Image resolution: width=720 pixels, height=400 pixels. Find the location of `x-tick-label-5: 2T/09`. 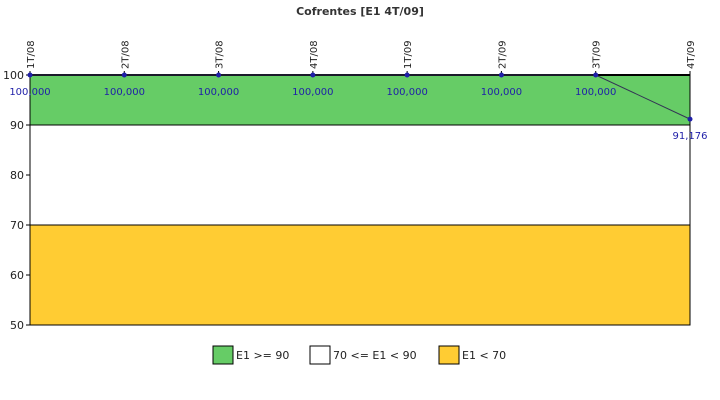

x-tick-label-5: 2T/09 is located at coordinates (502, 54).